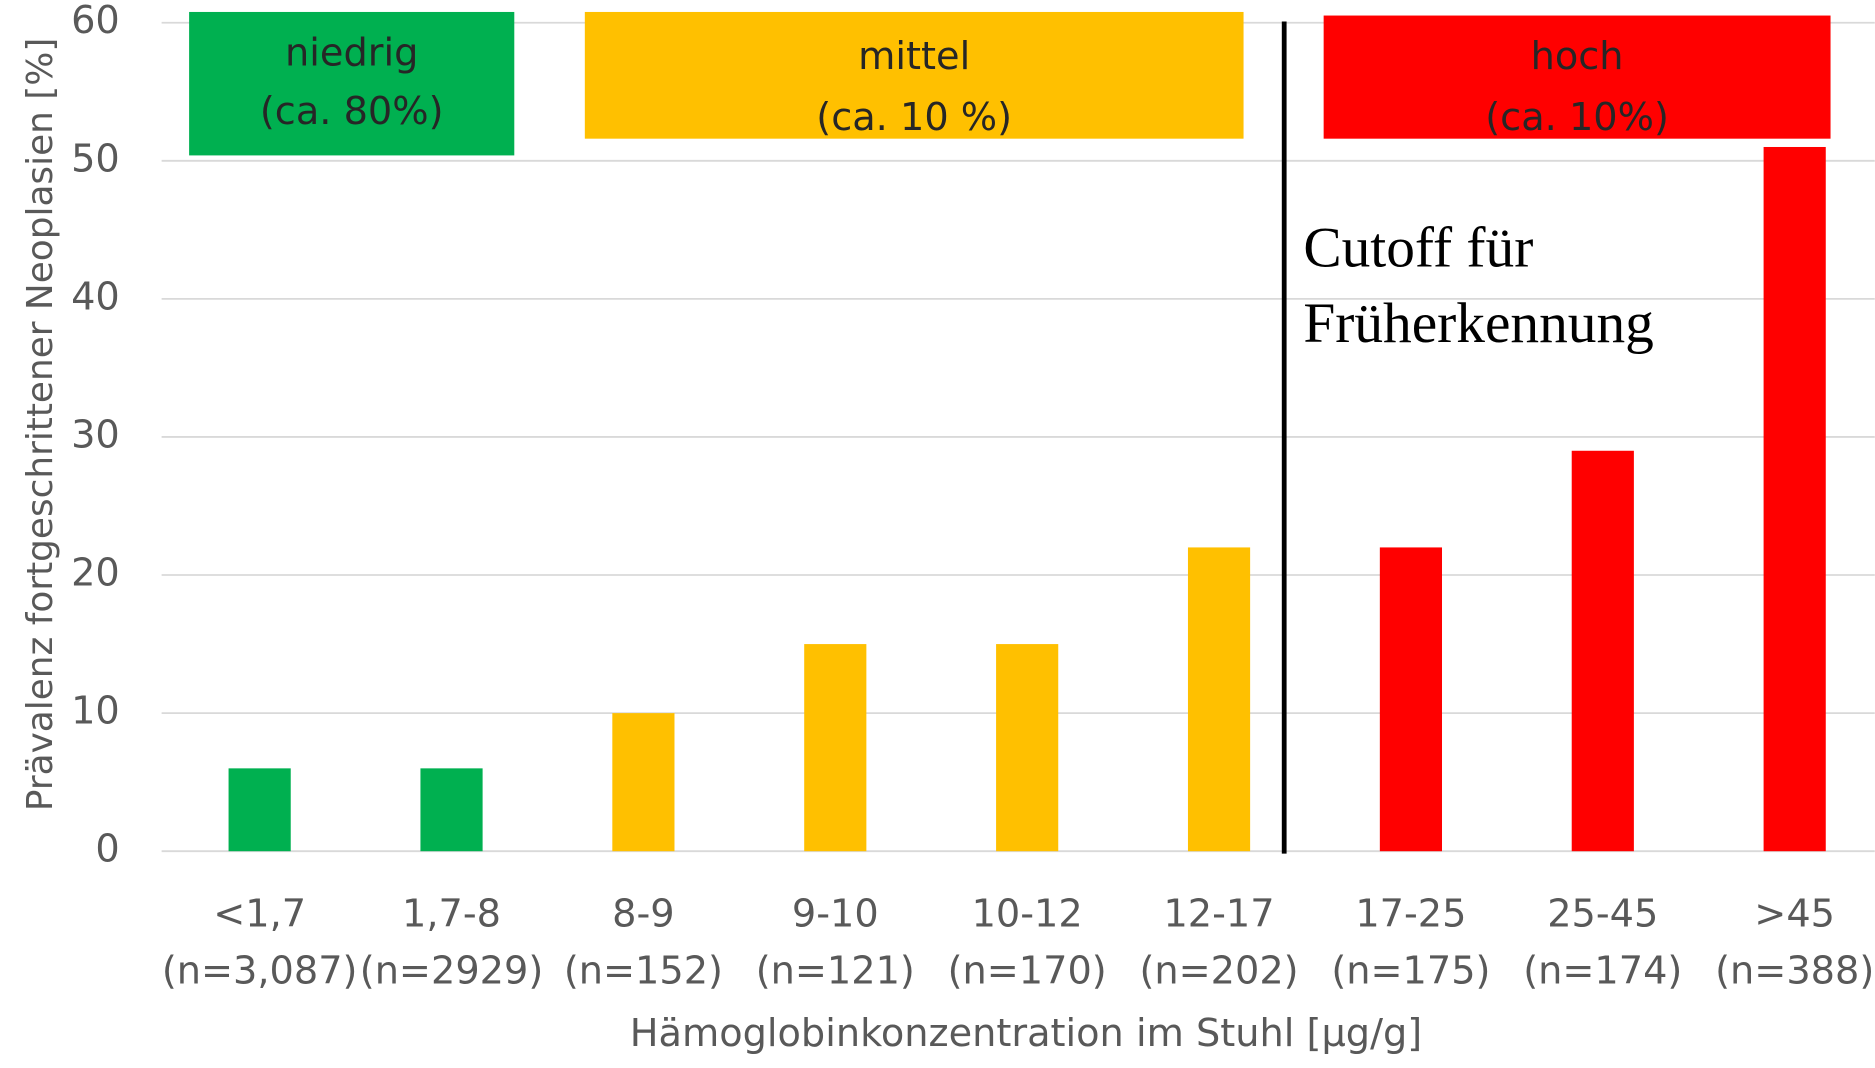 This screenshot has height=1068, width=1875. Describe the element at coordinates (914, 117) in the screenshot. I see `risk-share: (ca. 10 %)` at that location.